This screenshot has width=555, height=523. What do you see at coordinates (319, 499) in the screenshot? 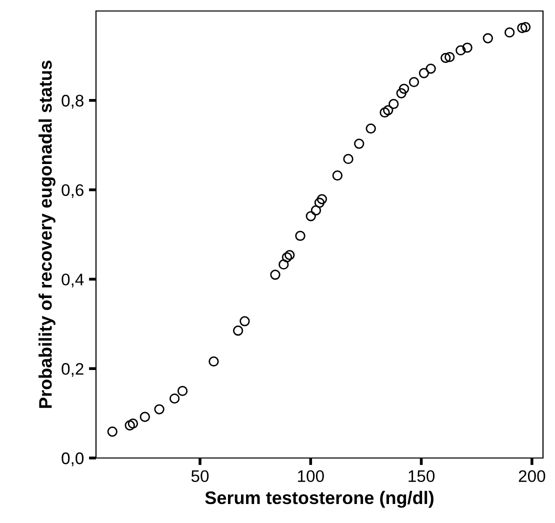
I see `x-axis-title: Serum testosterone (ng/dl)` at bounding box center [319, 499].